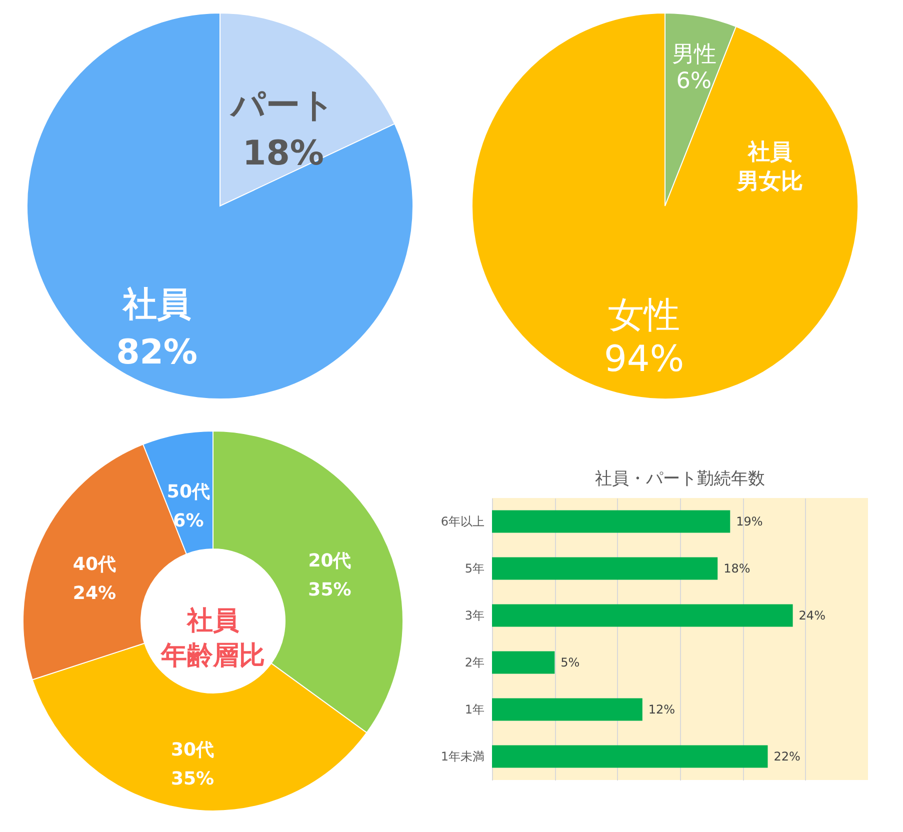 The image size is (903, 832). Describe the element at coordinates (474, 709) in the screenshot. I see `y-tick-label: 1年` at that location.